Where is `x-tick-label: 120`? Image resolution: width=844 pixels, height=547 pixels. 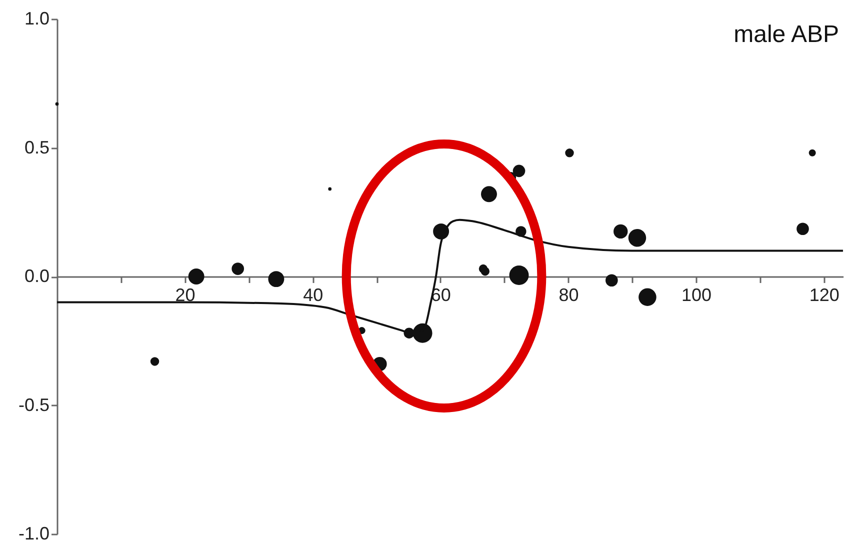 x-tick-label: 120 is located at coordinates (824, 295).